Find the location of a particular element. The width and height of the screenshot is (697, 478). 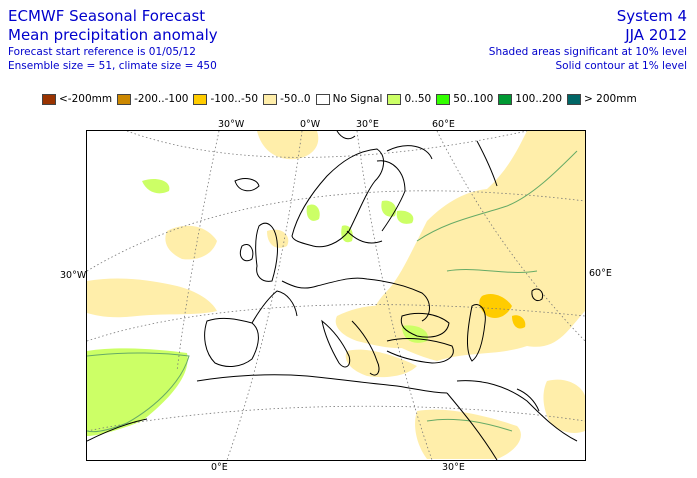

parallel-75n is located at coordinates (327, 144).